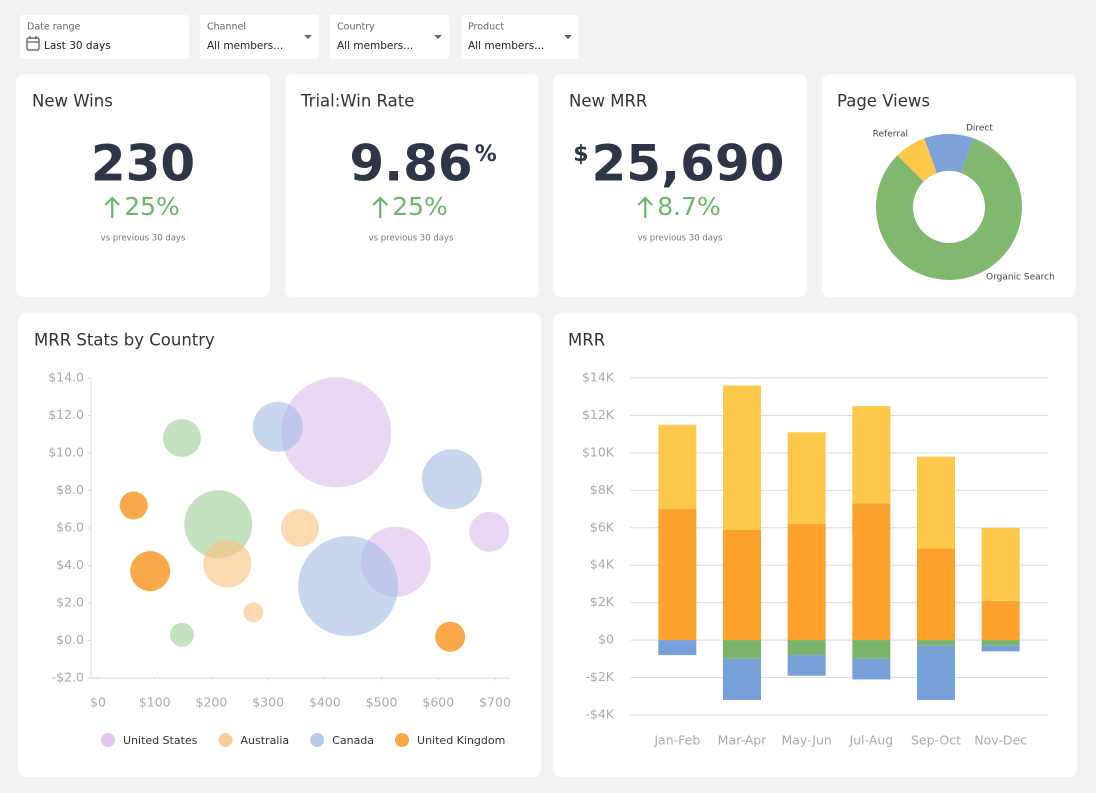 The width and height of the screenshot is (1096, 793). I want to click on slice-label: Direct, so click(979, 129).